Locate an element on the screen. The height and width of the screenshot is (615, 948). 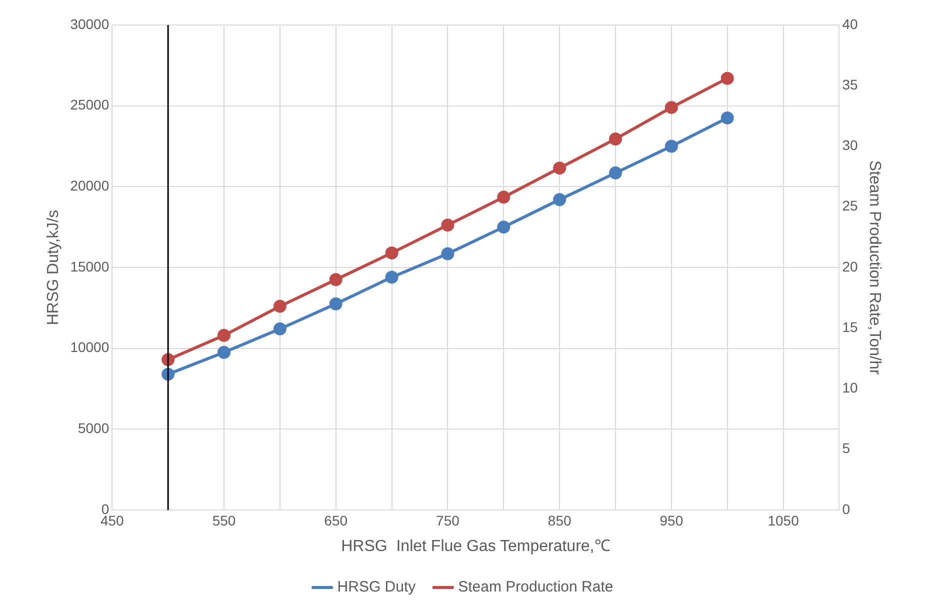
y-tick-label: 25000 is located at coordinates (90, 104).